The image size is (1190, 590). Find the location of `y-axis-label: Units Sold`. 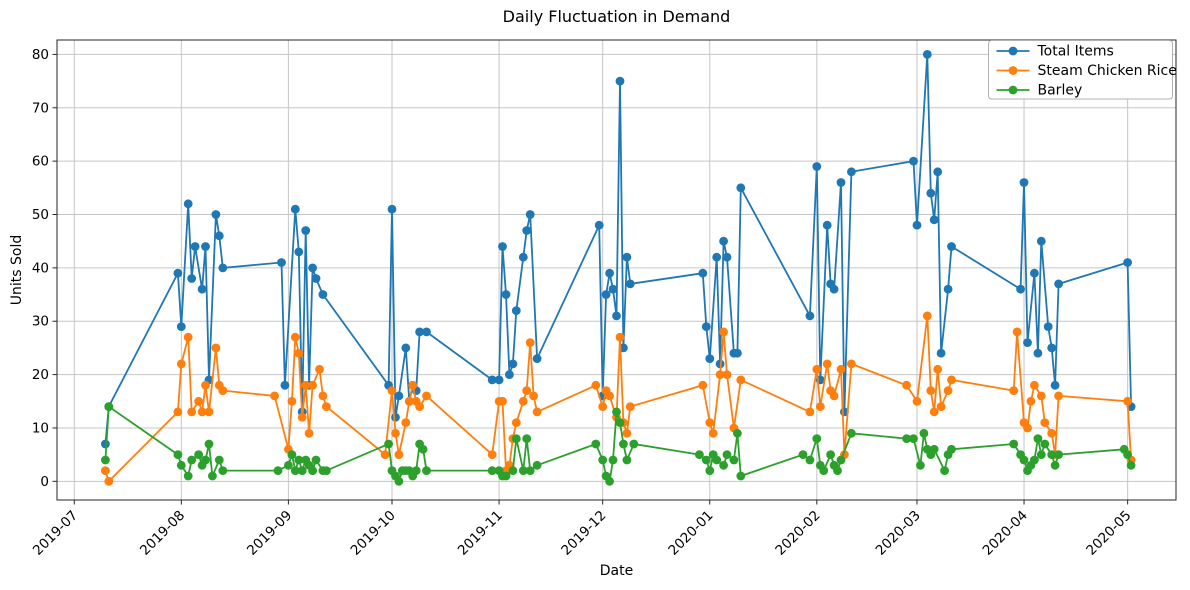

y-axis-label: Units Sold is located at coordinates (17, 270).